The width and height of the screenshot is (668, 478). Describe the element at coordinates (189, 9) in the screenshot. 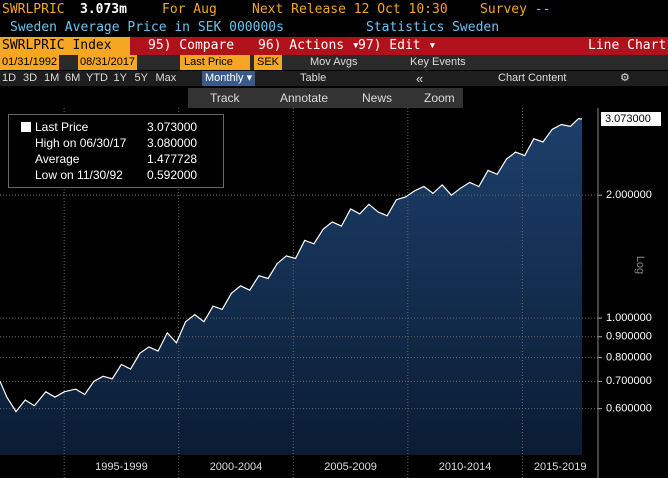

I see `period: For Aug` at that location.